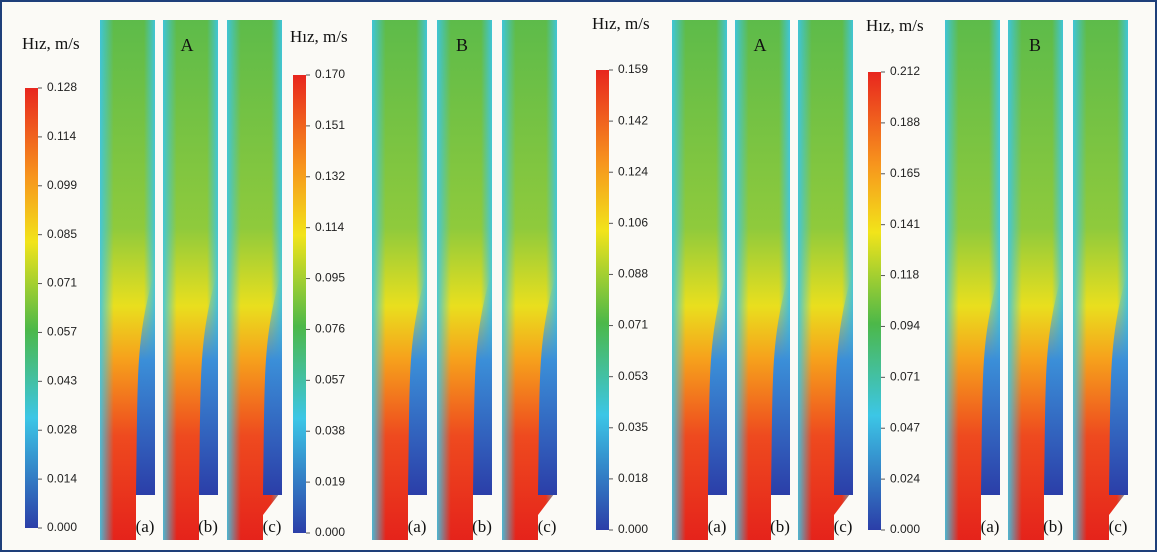  What do you see at coordinates (62, 234) in the screenshot?
I see `colorbar-tick-label: 0.085` at bounding box center [62, 234].